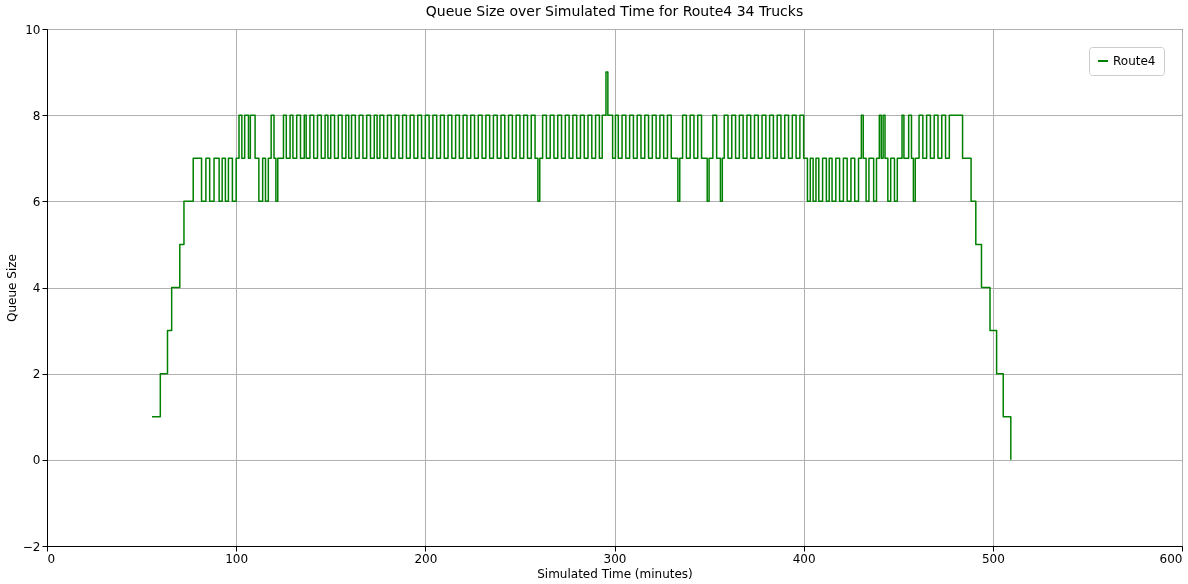 The image size is (1188, 584). Describe the element at coordinates (237, 558) in the screenshot. I see `x-tick-label: 100` at that location.